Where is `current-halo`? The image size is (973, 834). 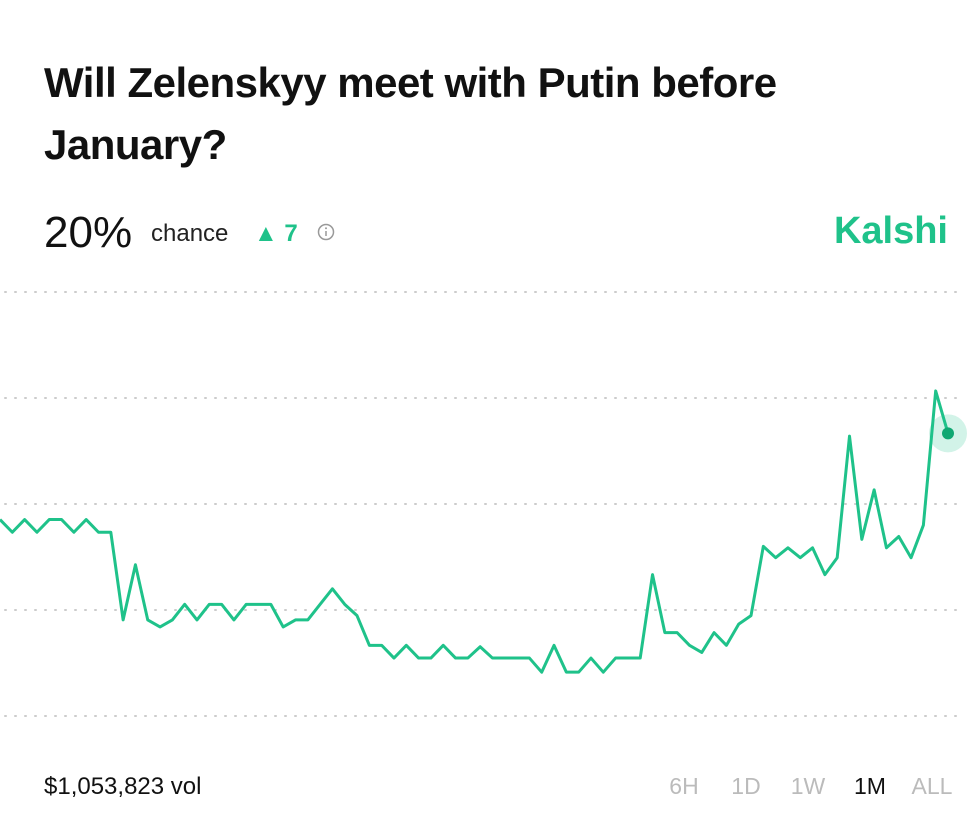 current-halo is located at coordinates (948, 433).